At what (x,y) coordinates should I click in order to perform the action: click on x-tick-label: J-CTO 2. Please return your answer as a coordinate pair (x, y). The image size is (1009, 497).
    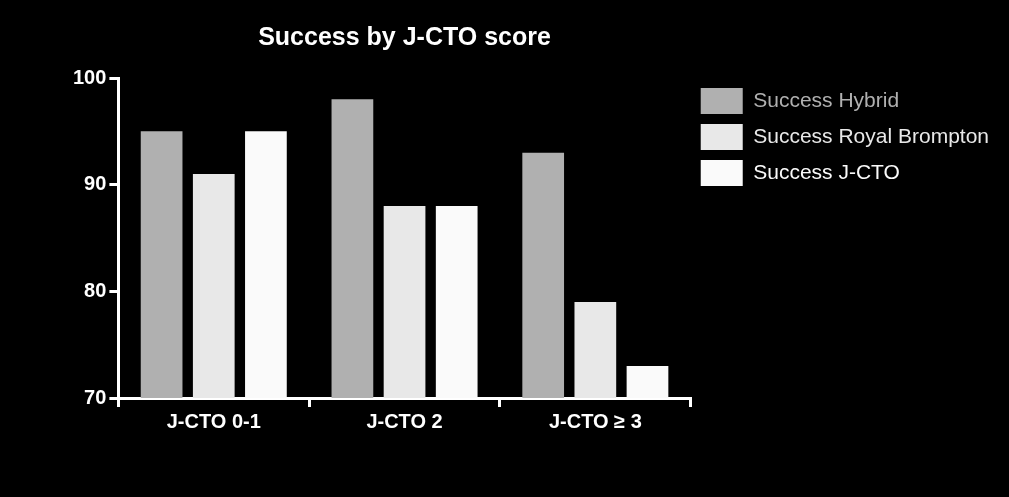
    Looking at the image, I should click on (404, 420).